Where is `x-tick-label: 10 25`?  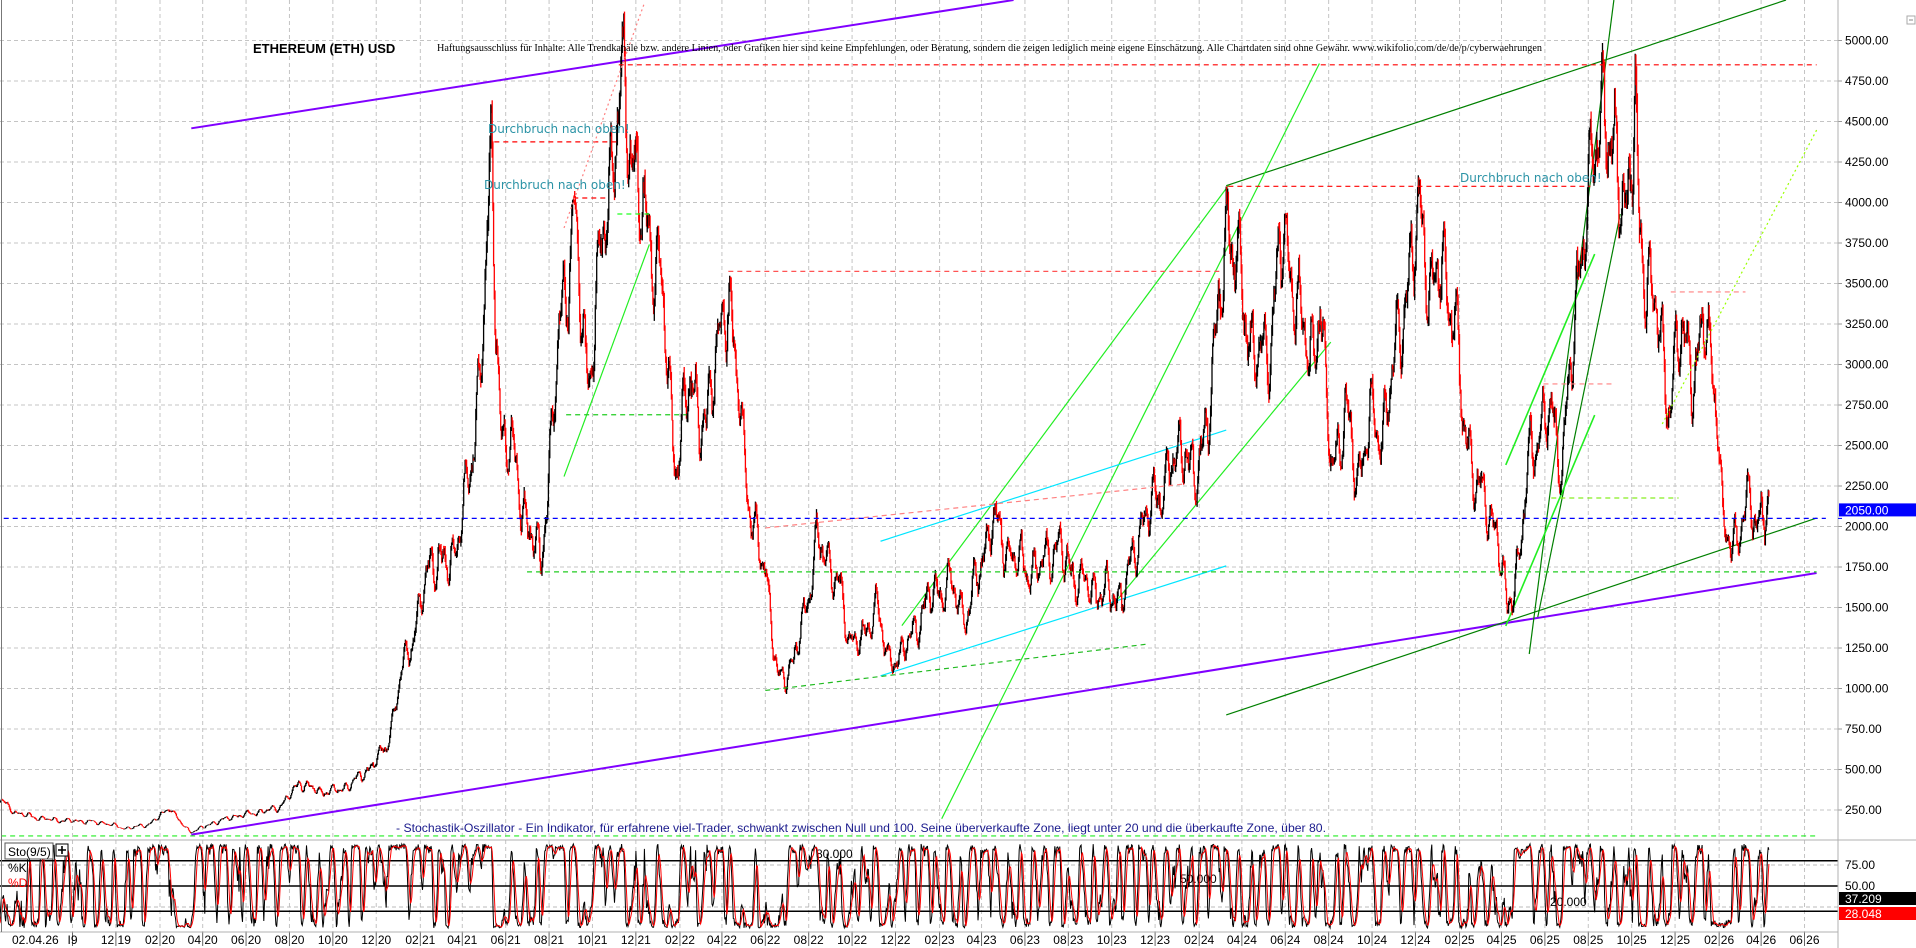 x-tick-label: 10 25 is located at coordinates (1632, 940).